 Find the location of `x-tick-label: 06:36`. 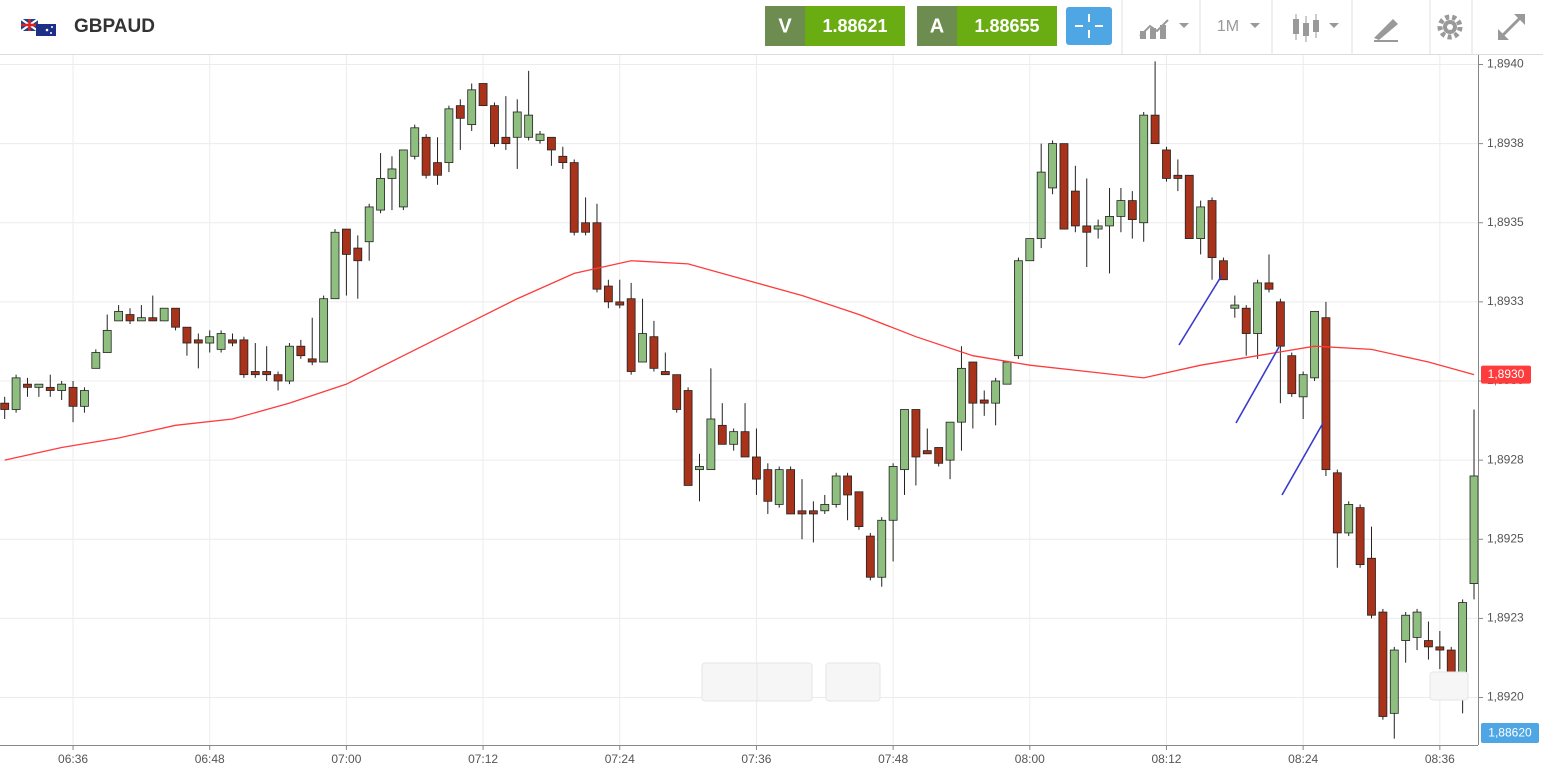

x-tick-label: 06:36 is located at coordinates (73, 759).